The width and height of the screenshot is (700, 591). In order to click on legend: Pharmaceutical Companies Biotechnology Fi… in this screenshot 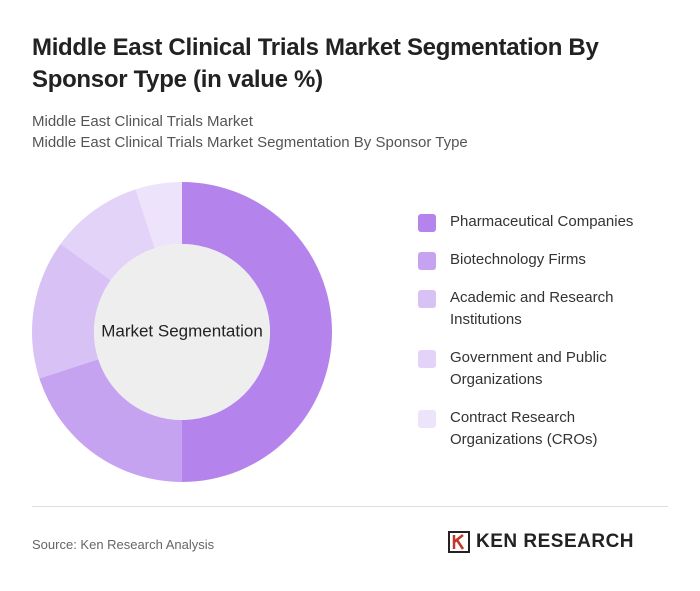, I will do `click(534, 331)`.